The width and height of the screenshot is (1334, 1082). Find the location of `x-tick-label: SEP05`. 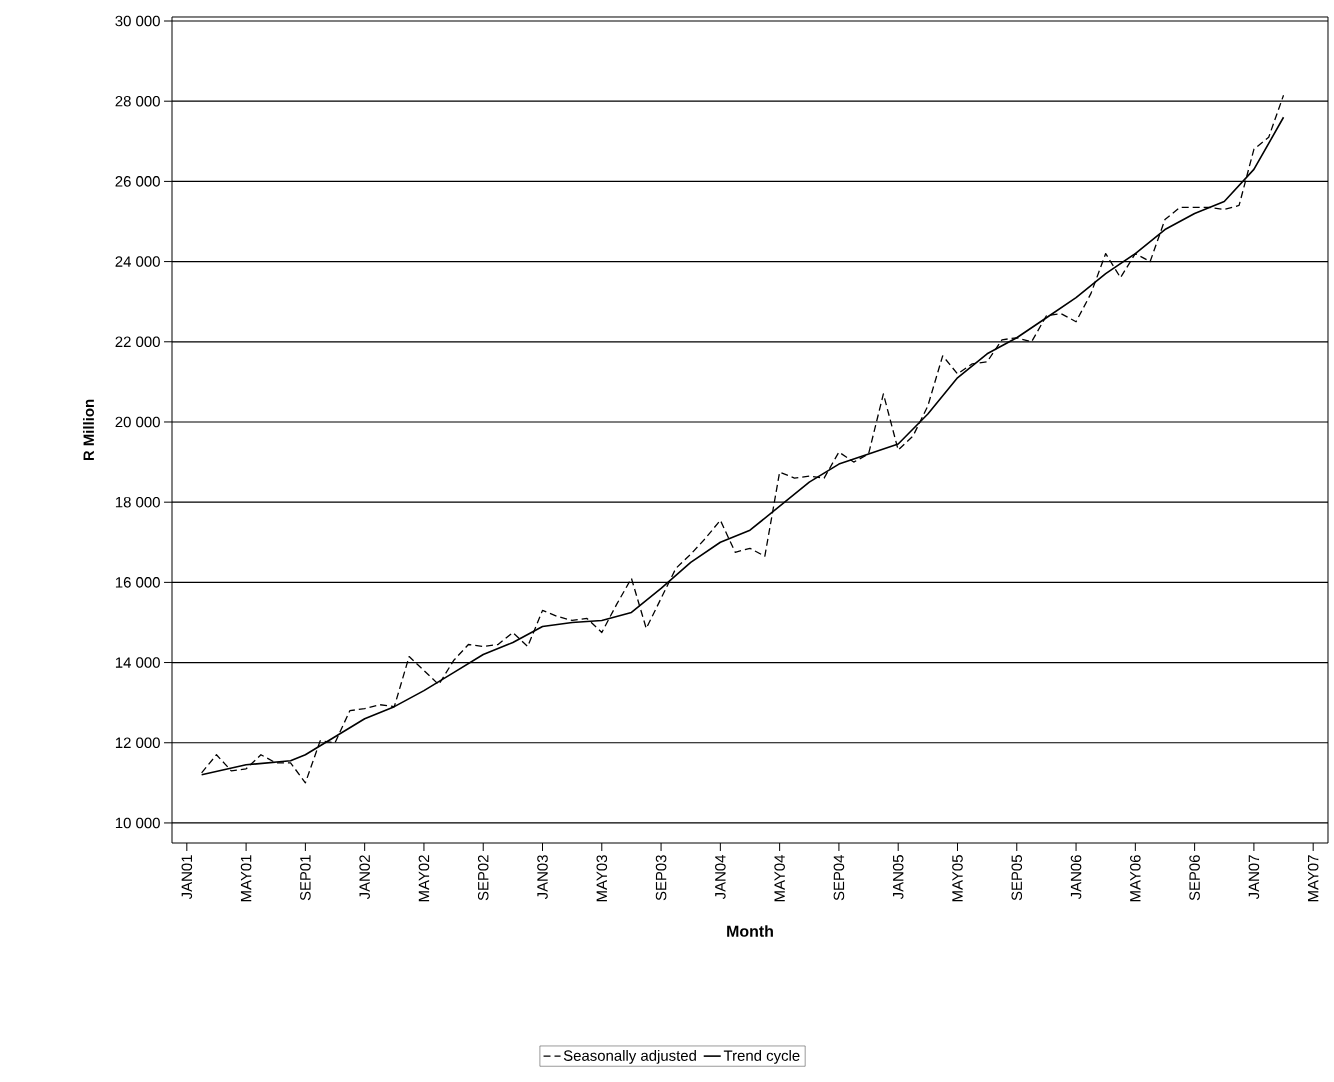

x-tick-label: SEP05 is located at coordinates (1017, 878).